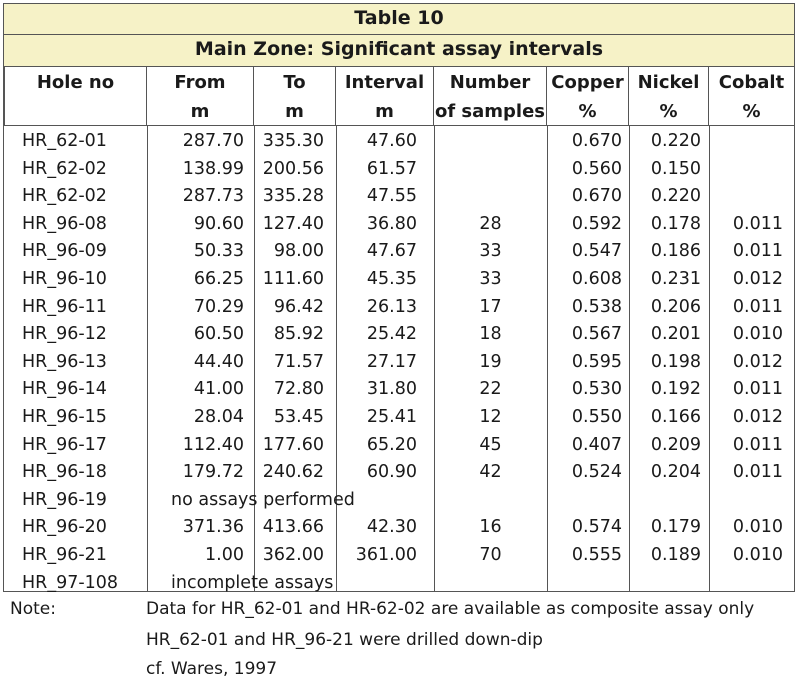 This screenshot has height=691, width=800. What do you see at coordinates (213, 472) in the screenshot?
I see `cell-from: 179.72` at bounding box center [213, 472].